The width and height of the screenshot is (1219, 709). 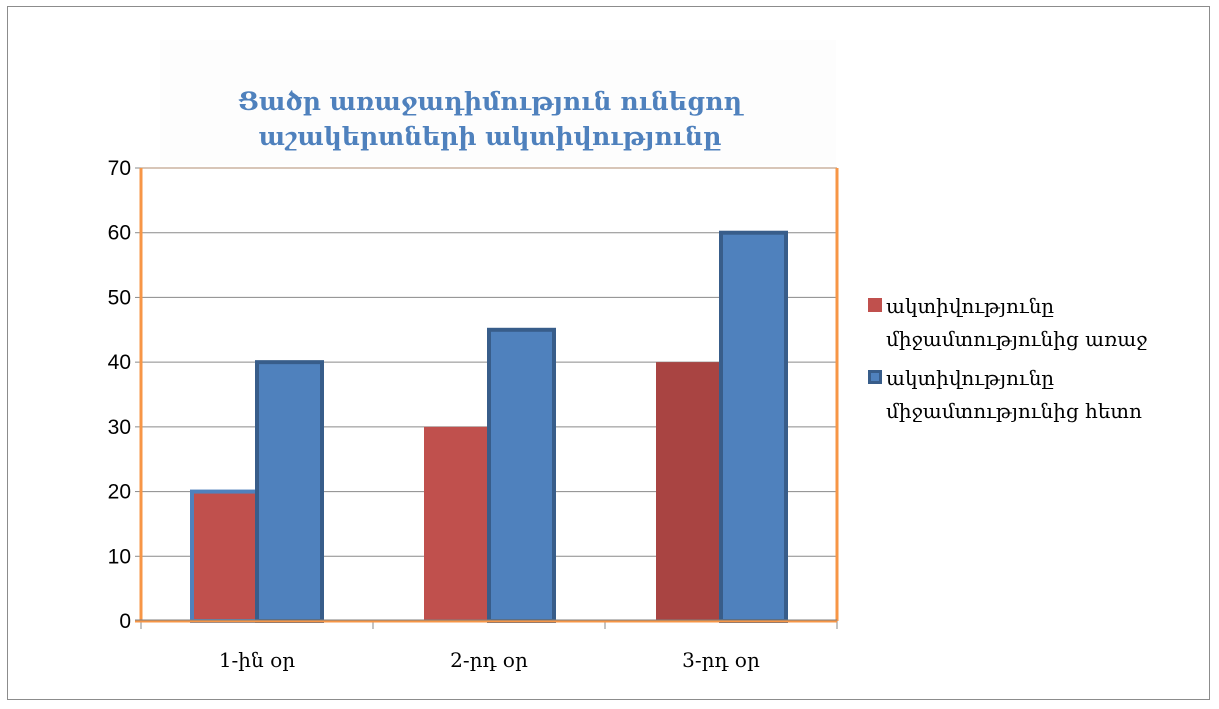 What do you see at coordinates (721, 660) in the screenshot?
I see `x-category-label: 3-րդ օր` at bounding box center [721, 660].